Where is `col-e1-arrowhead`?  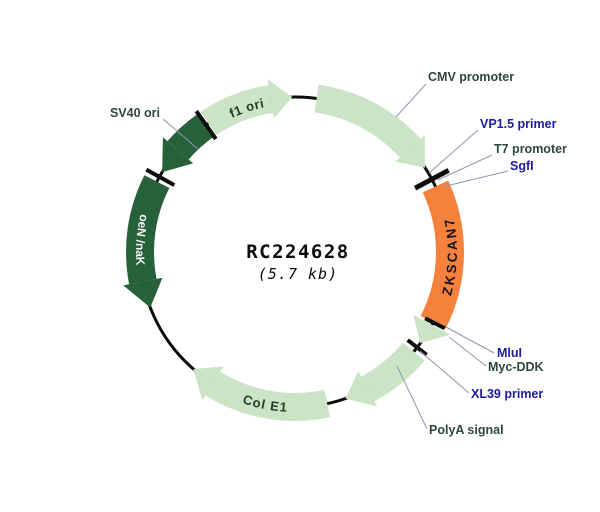 col-e1-arrowhead is located at coordinates (208, 383).